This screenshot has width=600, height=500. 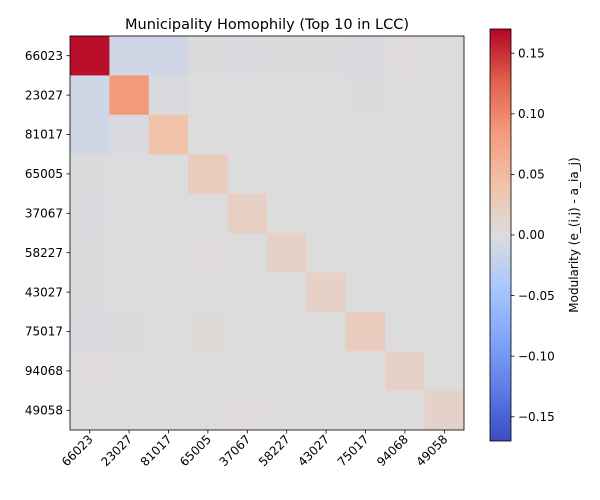 I want to click on colorbar-tick-label: −0.05, so click(x=536, y=296).